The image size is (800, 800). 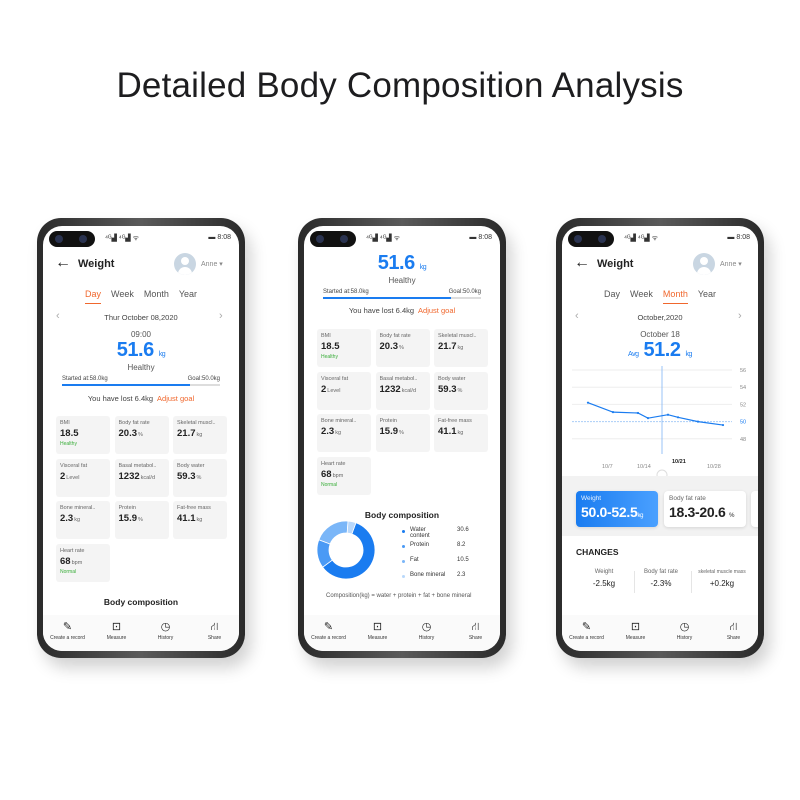 I want to click on body-composition-title: Body composition, so click(x=141, y=602).